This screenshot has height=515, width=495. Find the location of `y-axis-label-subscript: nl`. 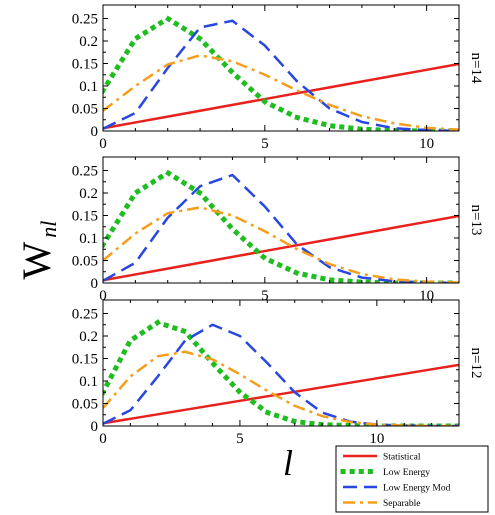

y-axis-label-subscript: nl is located at coordinates (48, 229).